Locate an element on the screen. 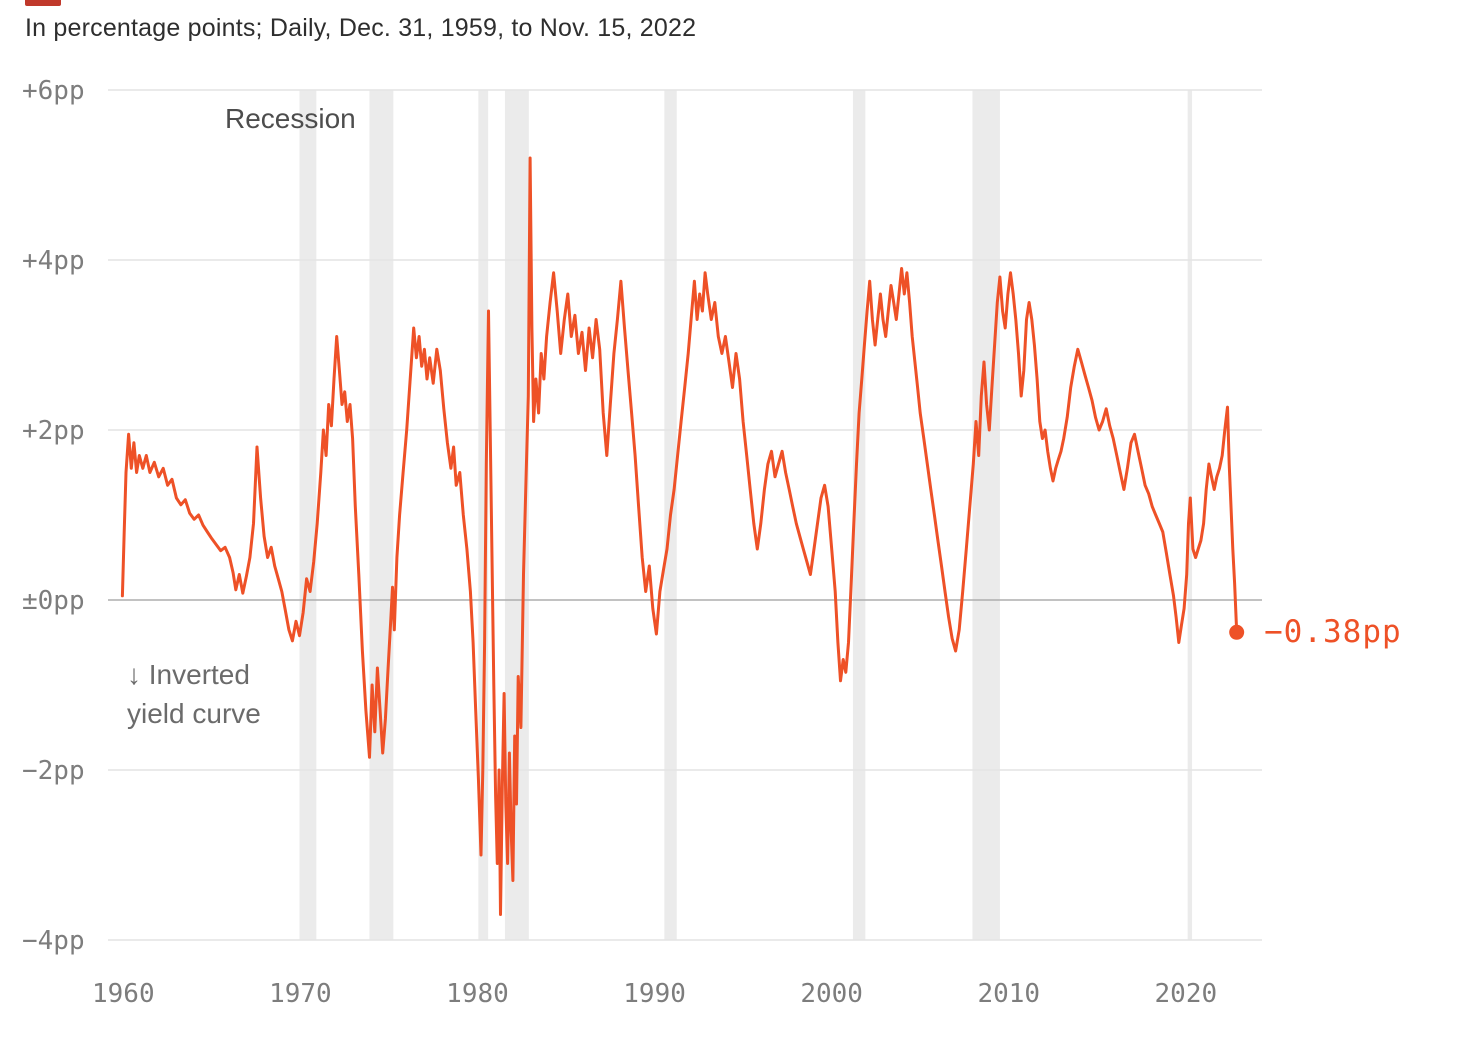 The width and height of the screenshot is (1482, 1054). y-axis-tick-label: −2pp is located at coordinates (53, 771).